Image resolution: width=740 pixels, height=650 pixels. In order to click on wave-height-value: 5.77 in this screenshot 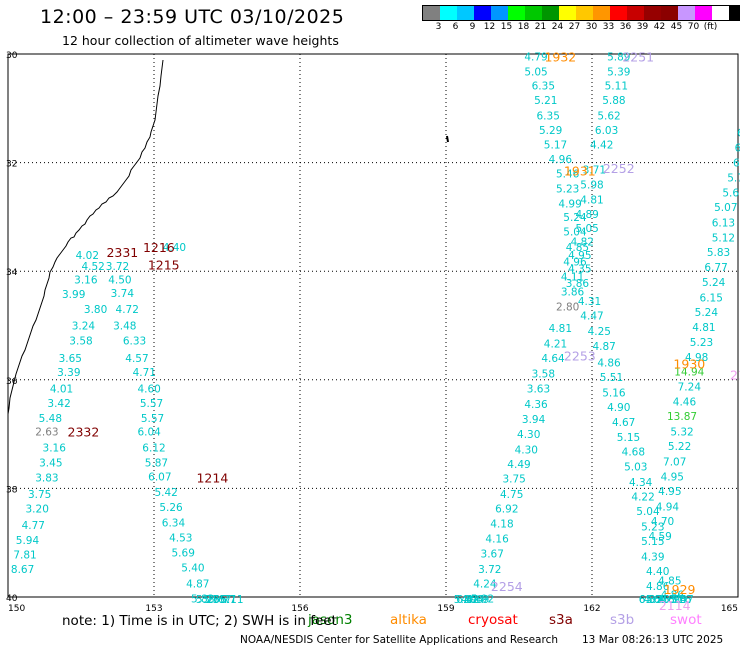, I will do `click(224, 600)`.